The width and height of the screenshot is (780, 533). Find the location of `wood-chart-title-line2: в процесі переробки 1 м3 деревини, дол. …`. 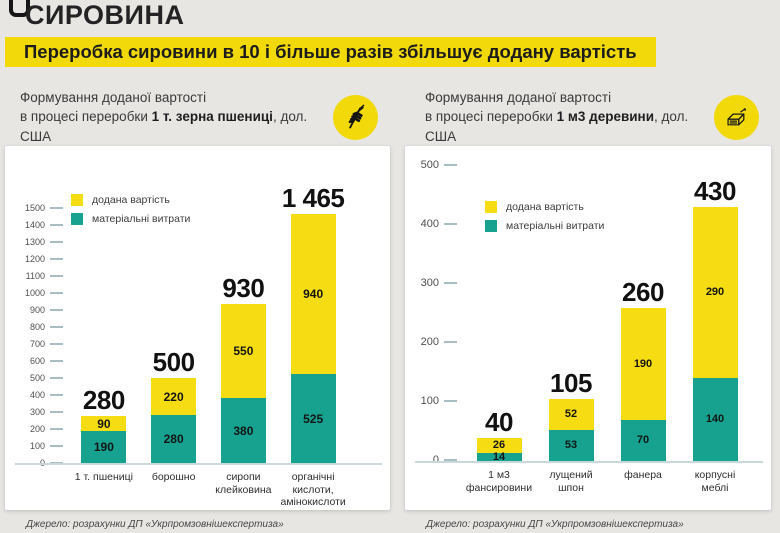

wood-chart-title-line2: в процесі переробки 1 м3 деревини, дол. … is located at coordinates (557, 126).